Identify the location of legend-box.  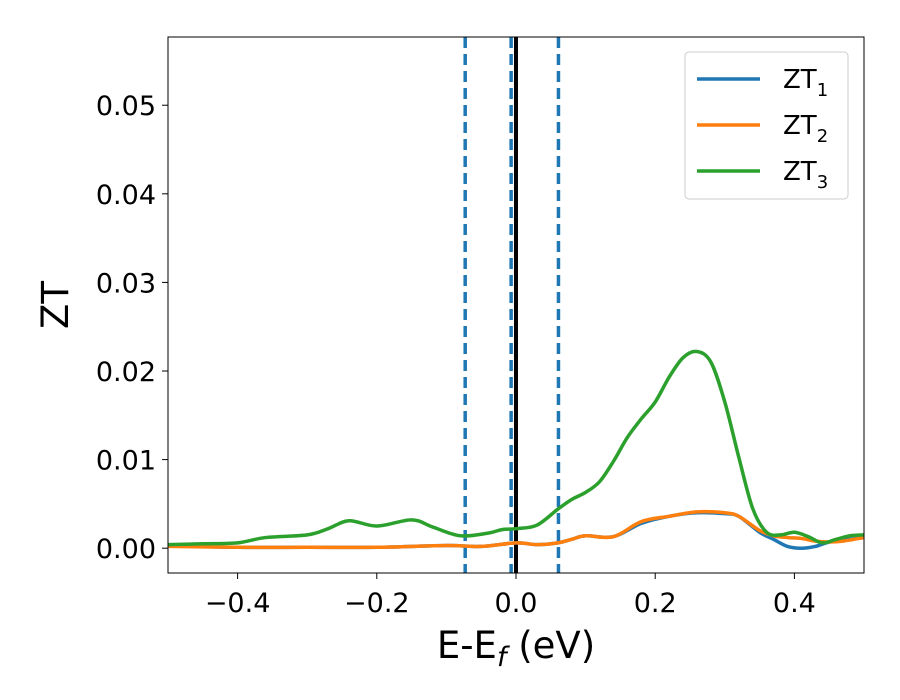
(766, 125).